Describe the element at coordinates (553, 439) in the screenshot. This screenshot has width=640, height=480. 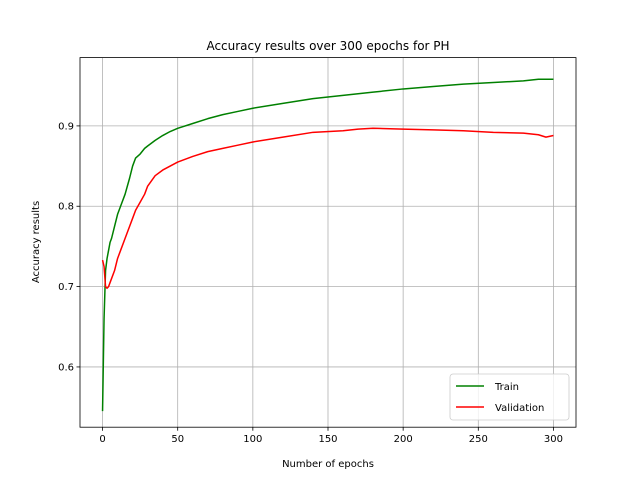
I see `x-tick-label: 300` at that location.